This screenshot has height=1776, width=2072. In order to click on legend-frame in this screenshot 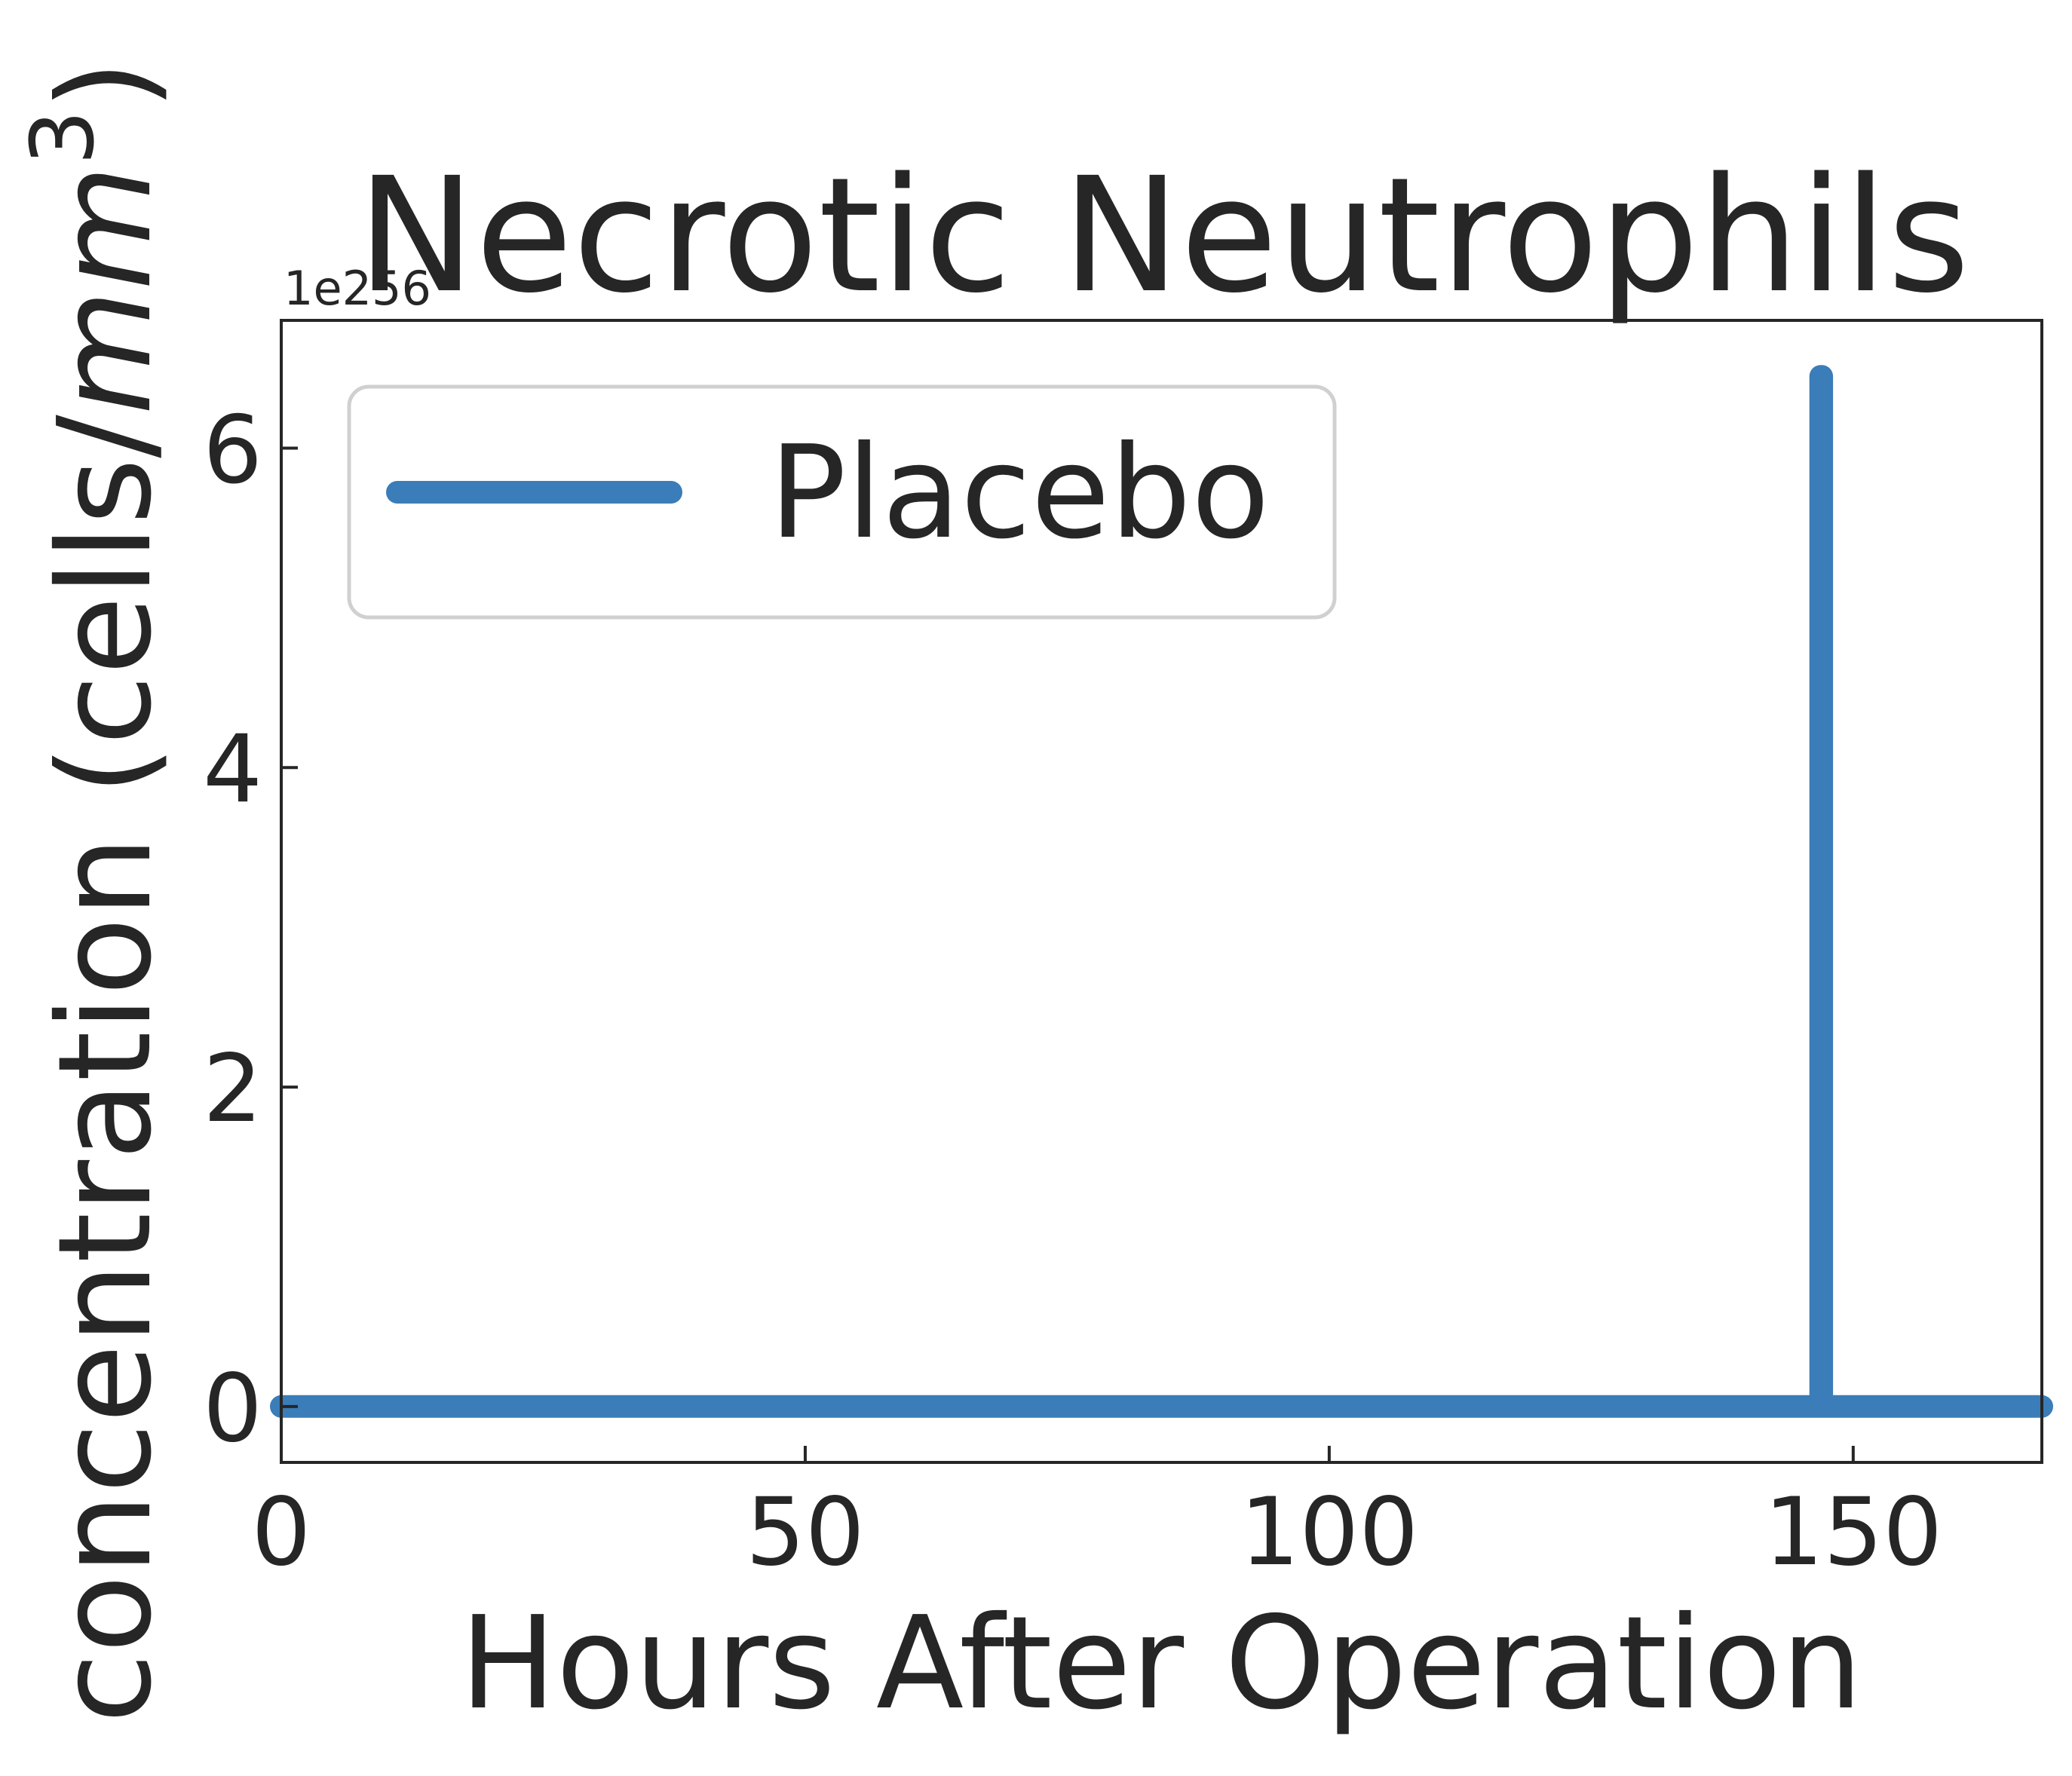, I will do `click(842, 502)`.